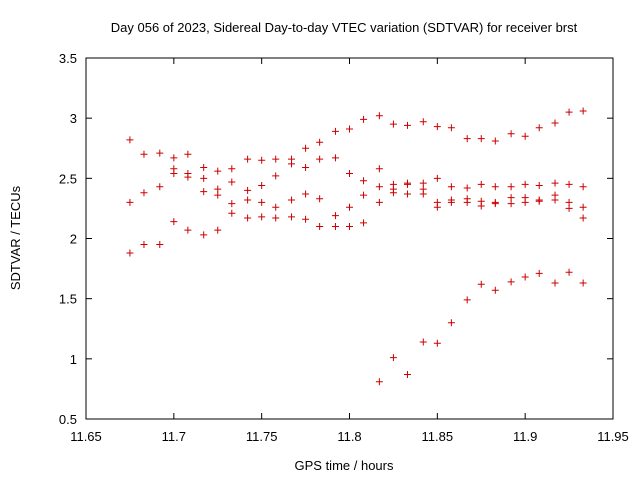  Describe the element at coordinates (73, 359) in the screenshot. I see `y-tick-label: 1` at that location.